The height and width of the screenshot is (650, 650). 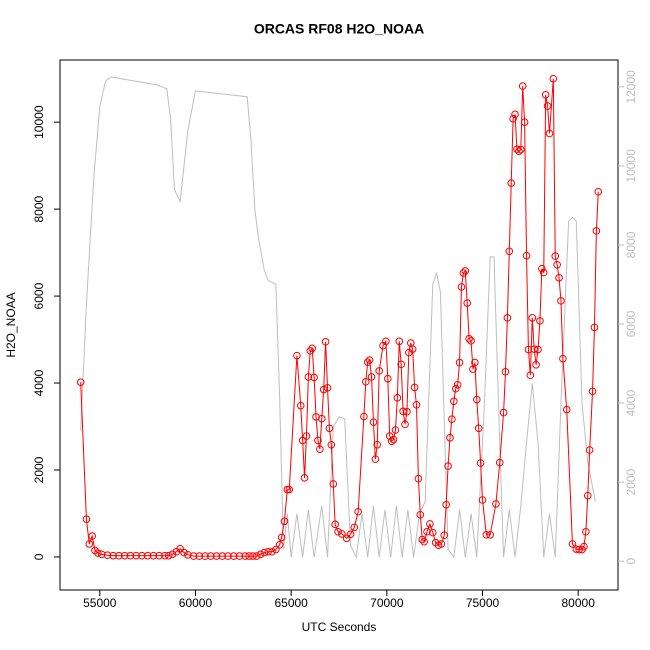 I want to click on y-axis-label: H2O_NOAA, so click(x=11, y=324).